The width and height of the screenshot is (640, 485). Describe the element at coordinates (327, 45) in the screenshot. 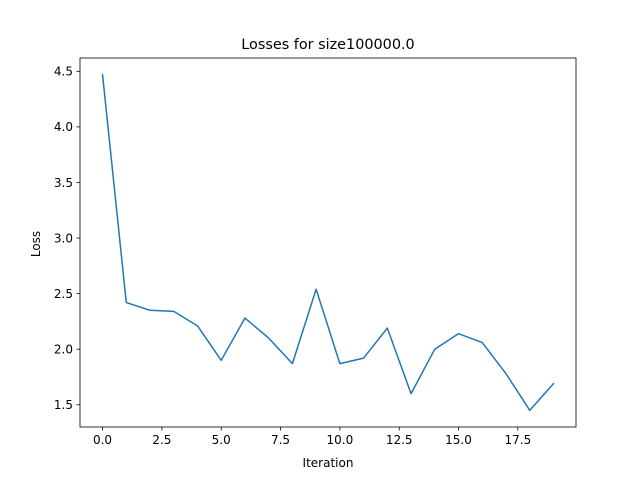

I see `chart-title: Losses for size100000.0` at that location.